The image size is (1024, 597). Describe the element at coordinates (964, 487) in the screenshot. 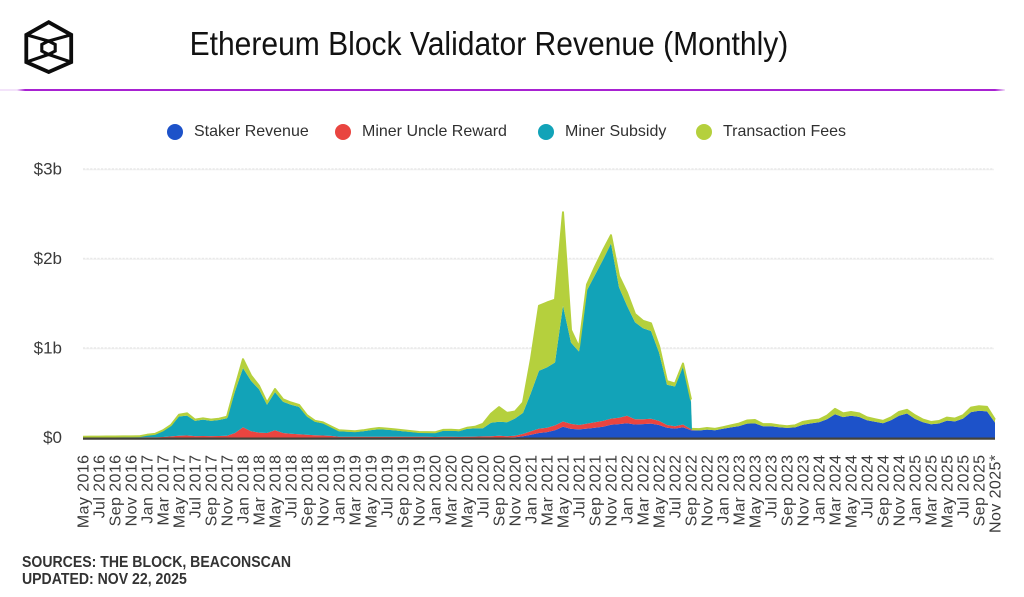

I see `svg-text: Jul 2025` at that location.